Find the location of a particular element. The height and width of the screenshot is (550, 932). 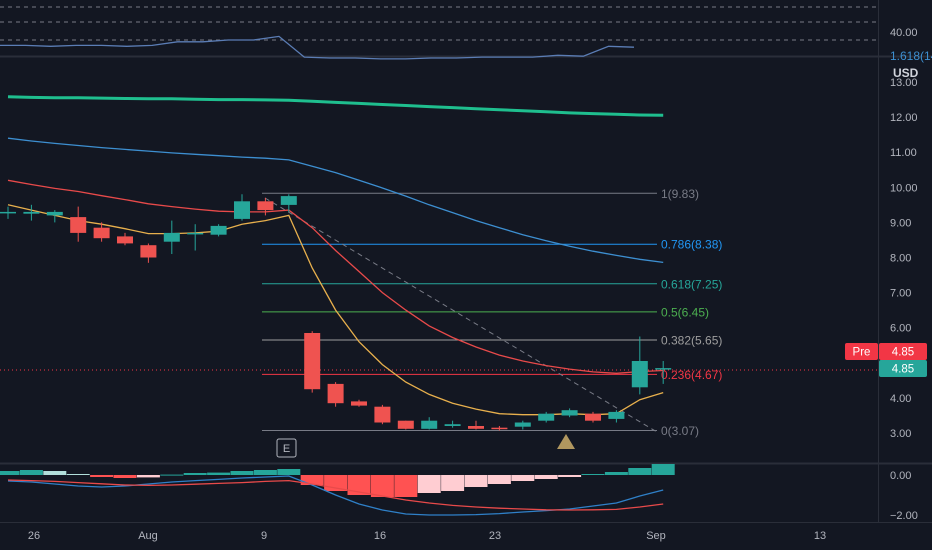

price-tick: 10.00 is located at coordinates (904, 188).